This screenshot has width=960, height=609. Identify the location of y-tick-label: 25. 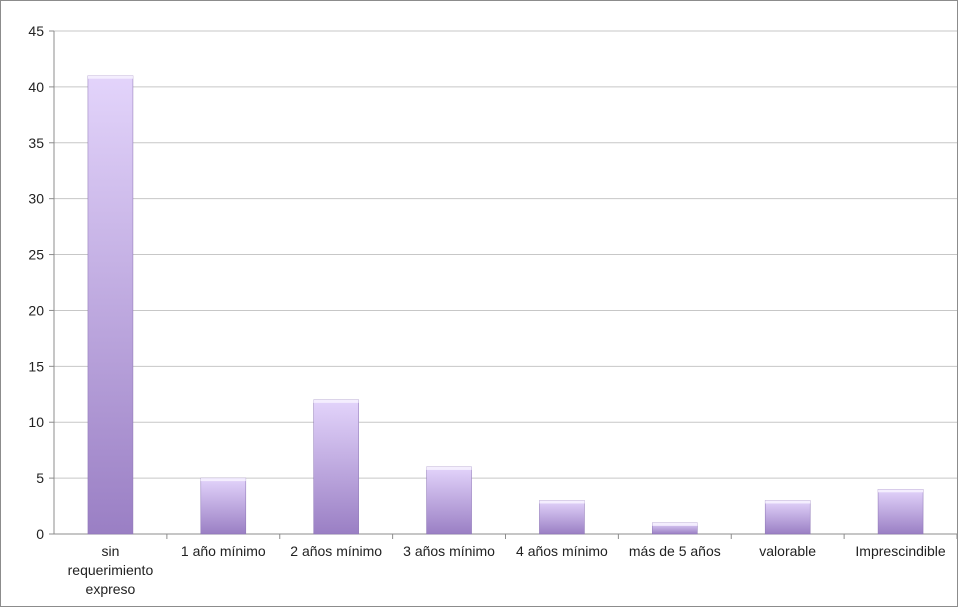
(36, 255).